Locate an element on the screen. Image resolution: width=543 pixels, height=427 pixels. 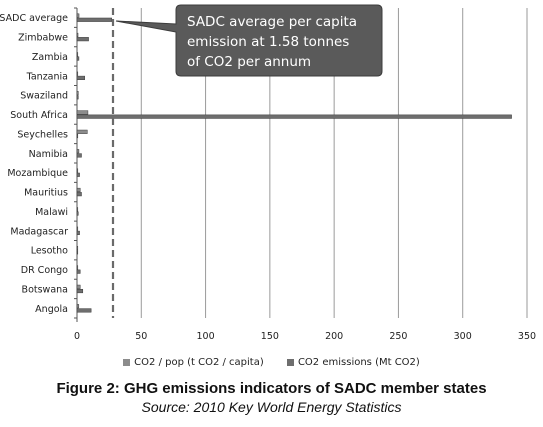
category-label: Malawi is located at coordinates (51, 212).